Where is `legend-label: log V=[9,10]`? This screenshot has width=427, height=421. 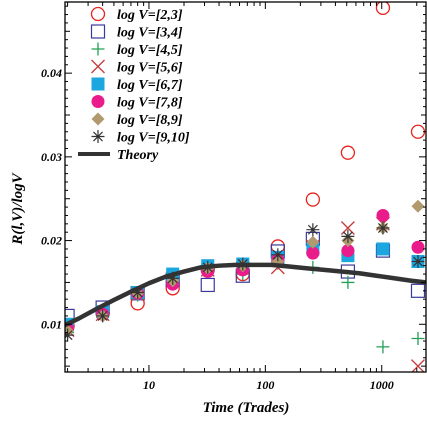 legend-label: log V=[9,10] is located at coordinates (153, 138).